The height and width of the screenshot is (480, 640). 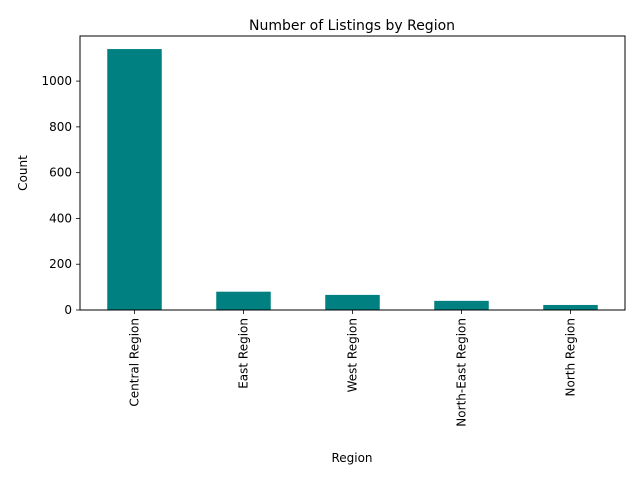 What do you see at coordinates (56, 81) in the screenshot?
I see `y-tick-label: 1000` at bounding box center [56, 81].